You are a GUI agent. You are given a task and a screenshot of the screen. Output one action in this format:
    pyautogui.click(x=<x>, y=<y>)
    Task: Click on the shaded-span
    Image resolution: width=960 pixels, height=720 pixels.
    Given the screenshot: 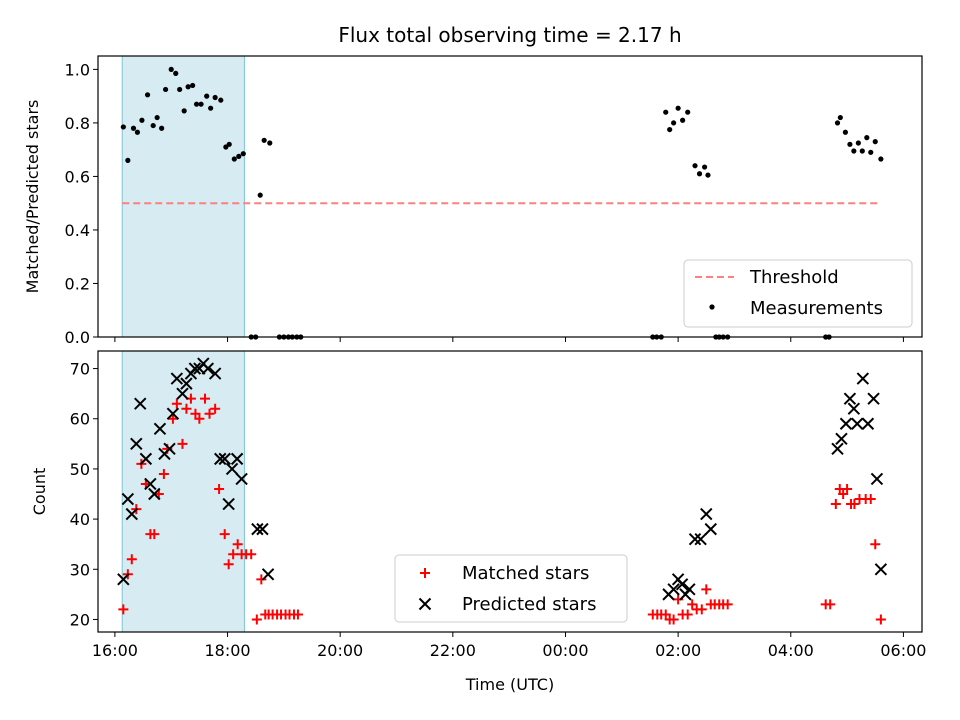 What is the action you would take?
    pyautogui.click(x=183, y=491)
    